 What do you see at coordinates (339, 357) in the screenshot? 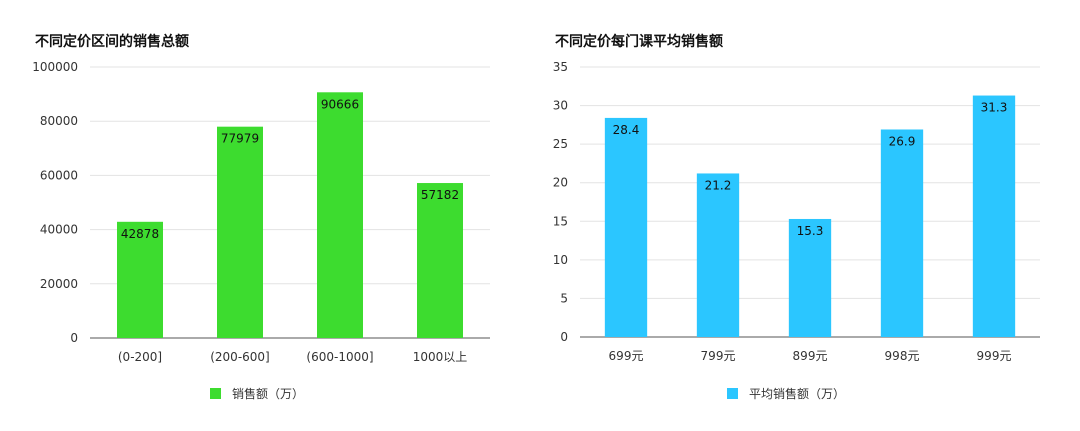
I see `x-tick-label: (600-1000]` at bounding box center [339, 357].